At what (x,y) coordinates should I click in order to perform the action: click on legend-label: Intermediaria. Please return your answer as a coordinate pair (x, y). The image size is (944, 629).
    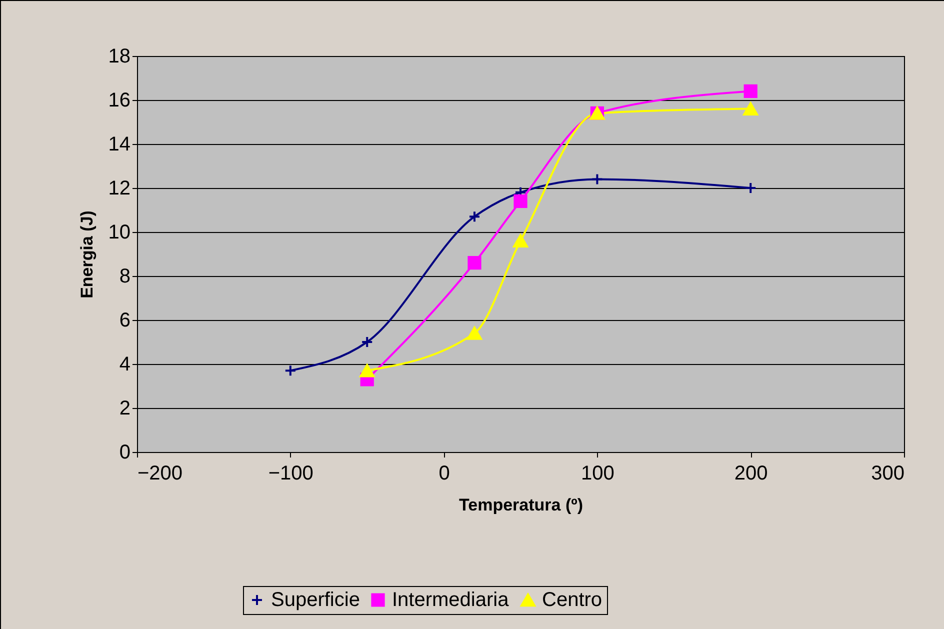
    Looking at the image, I should click on (451, 600).